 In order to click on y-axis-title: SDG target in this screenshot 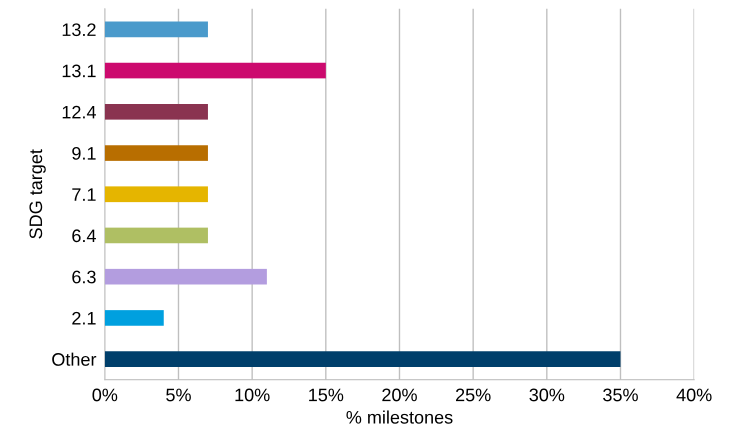, I will do `click(37, 194)`.